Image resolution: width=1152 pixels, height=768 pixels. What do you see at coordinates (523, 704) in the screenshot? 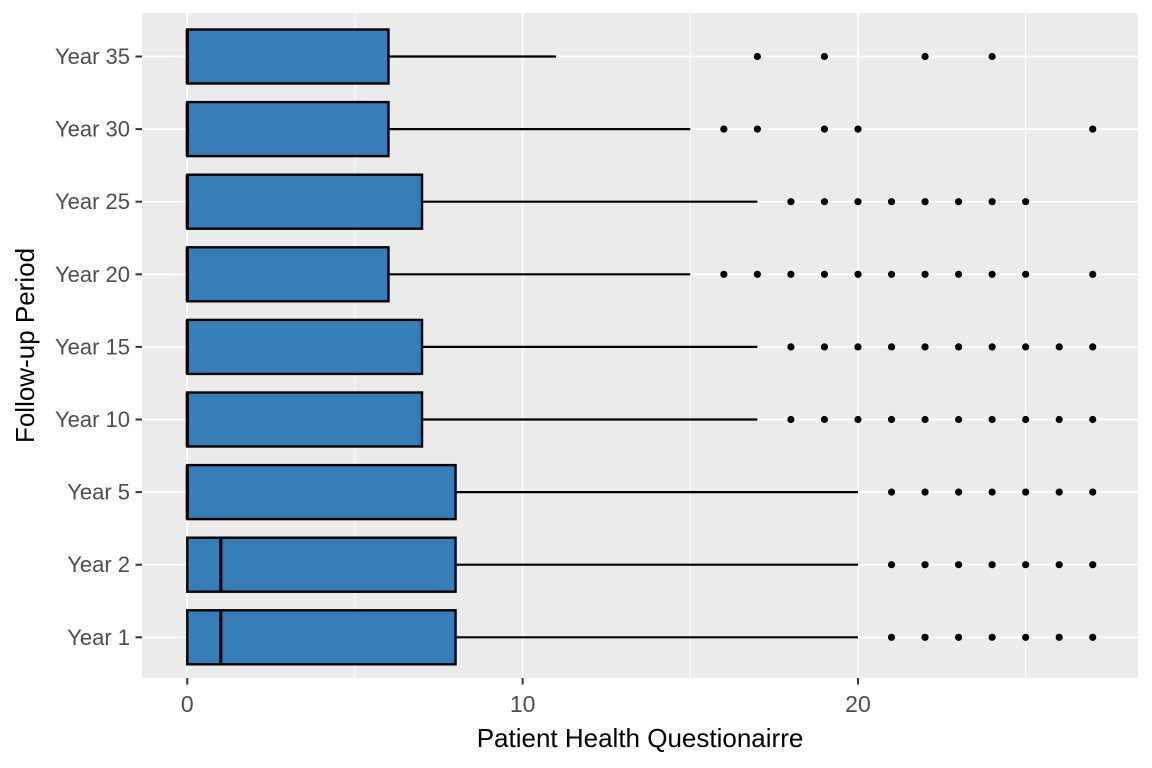
I see `x-tick-label: 10` at bounding box center [523, 704].